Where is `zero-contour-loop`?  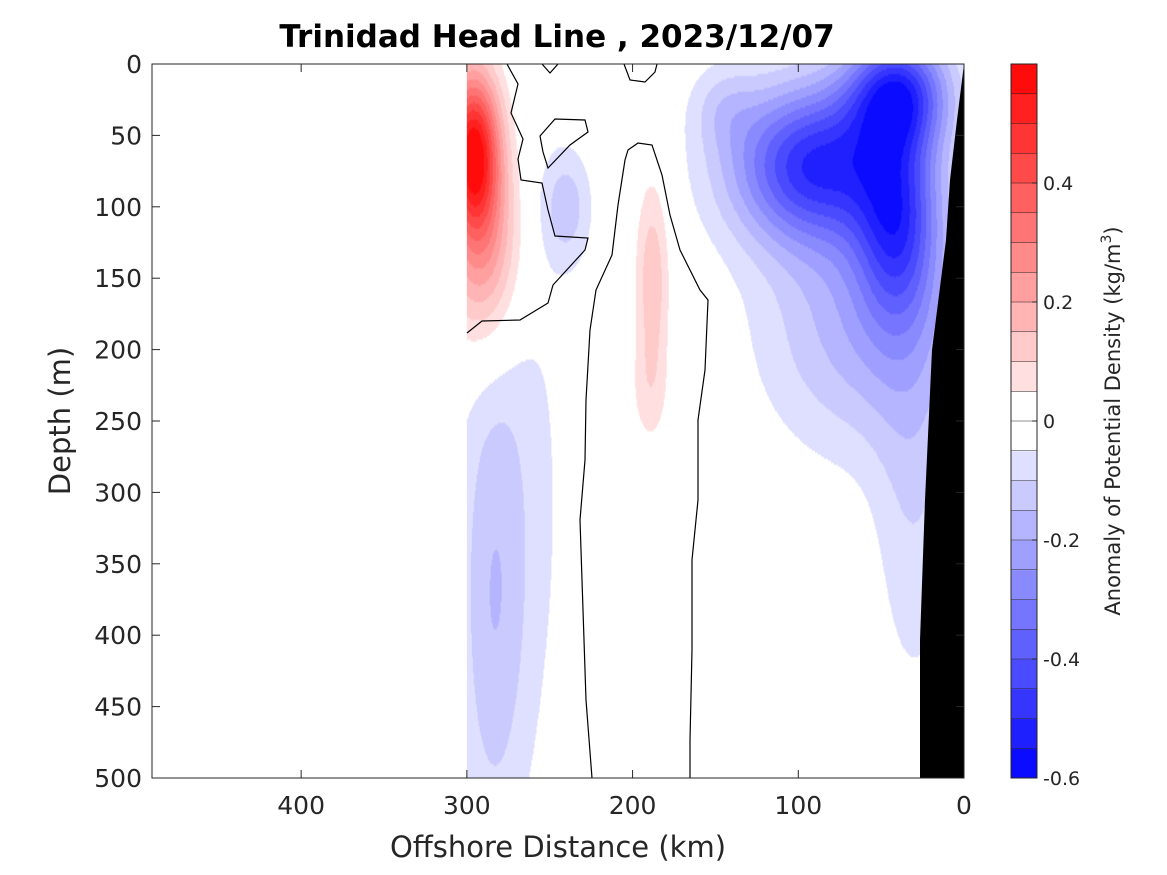 zero-contour-loop is located at coordinates (564, 144).